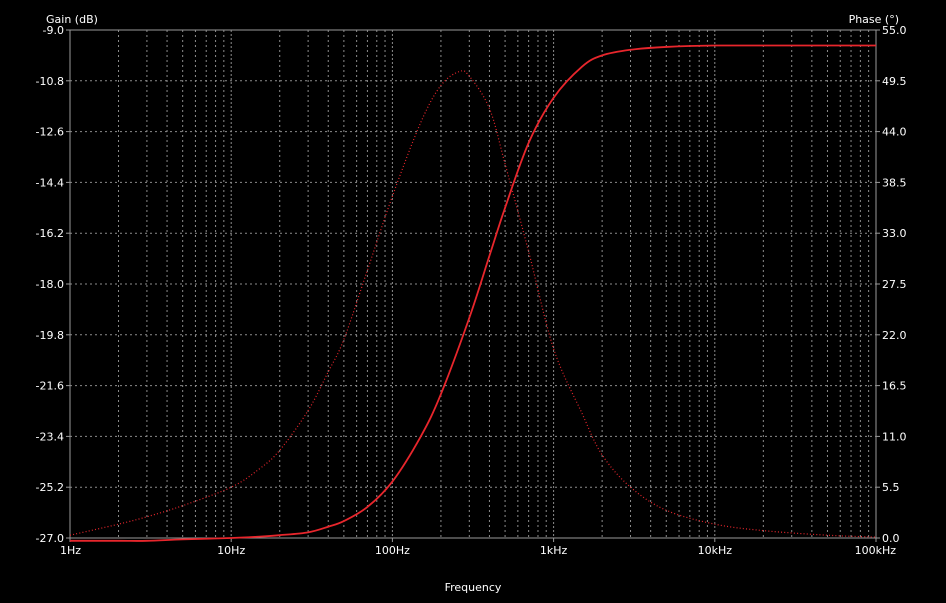 The height and width of the screenshot is (603, 946). I want to click on y-left-tick-label: -19.8, so click(50, 335).